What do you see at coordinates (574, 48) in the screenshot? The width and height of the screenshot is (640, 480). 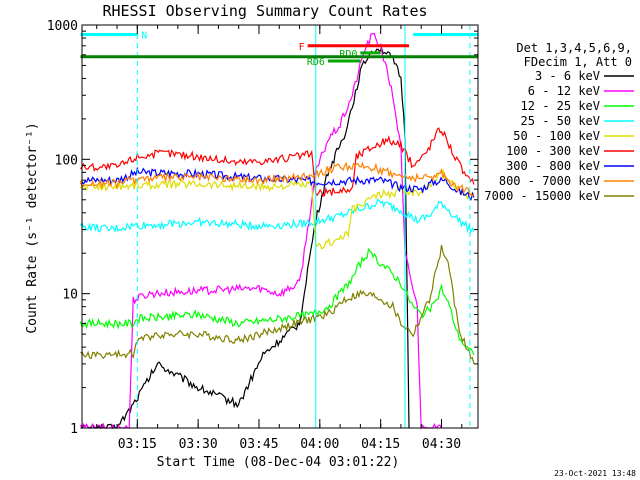 I see `legend-header-1: Det 1,3,4,5,6,9,` at bounding box center [574, 48].